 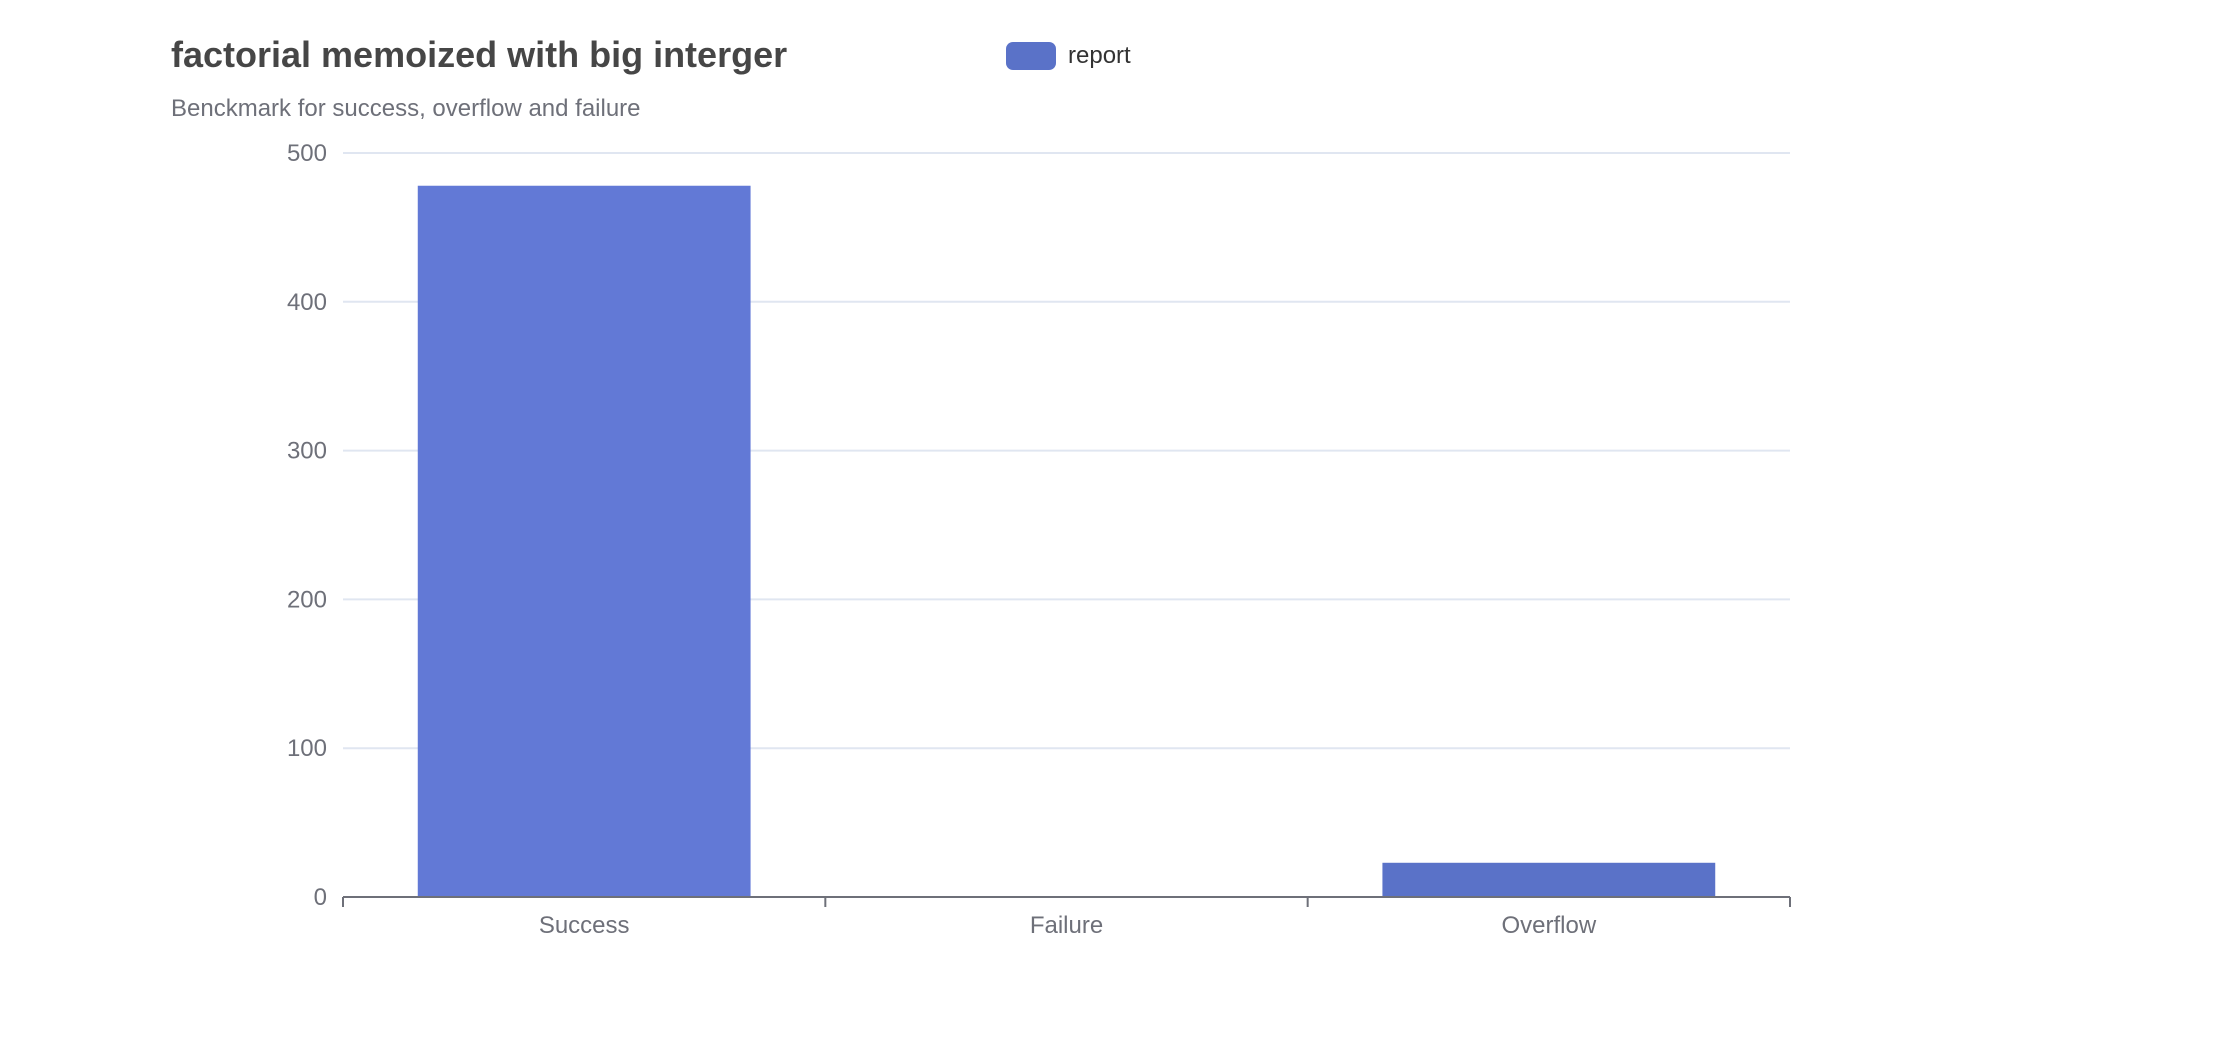 I want to click on legend-item-report: report, so click(x=1068, y=56).